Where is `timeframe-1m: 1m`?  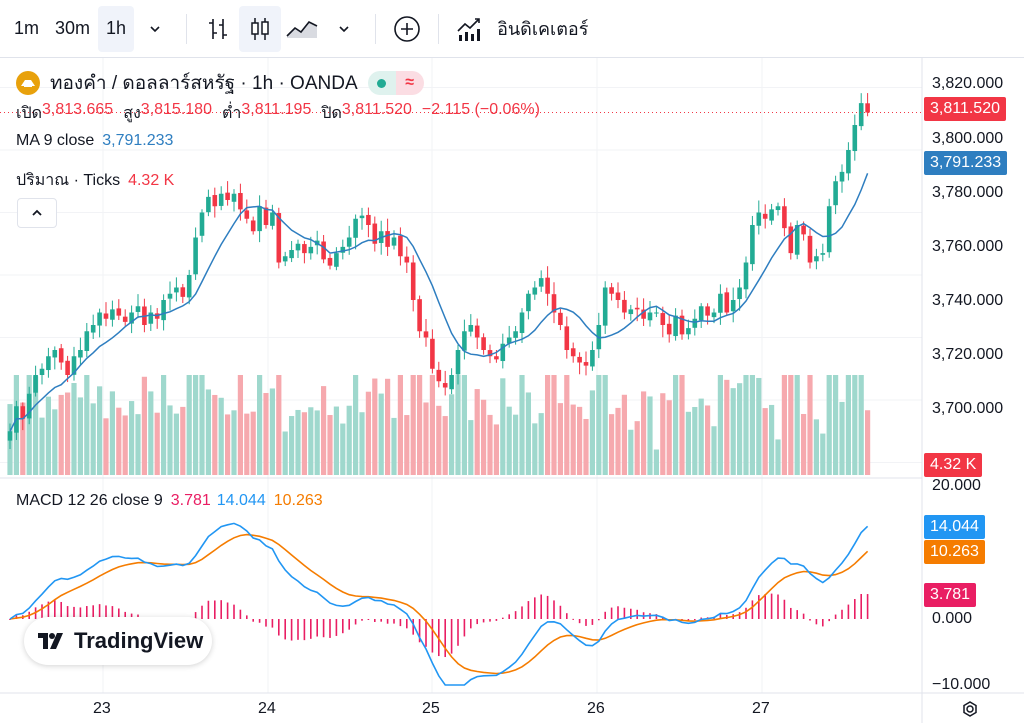 timeframe-1m: 1m is located at coordinates (27, 28).